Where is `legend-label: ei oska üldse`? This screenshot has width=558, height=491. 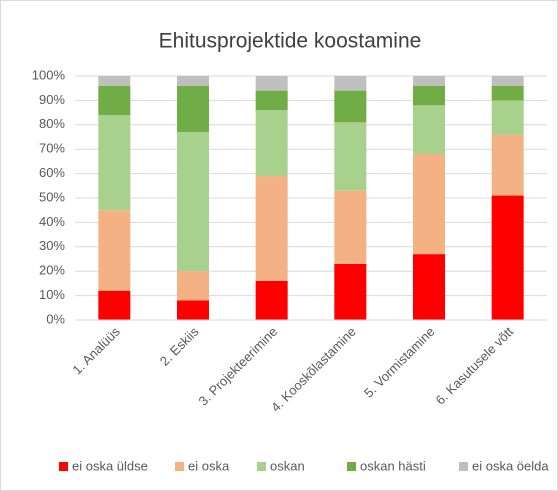 legend-label: ei oska üldse is located at coordinates (110, 465).